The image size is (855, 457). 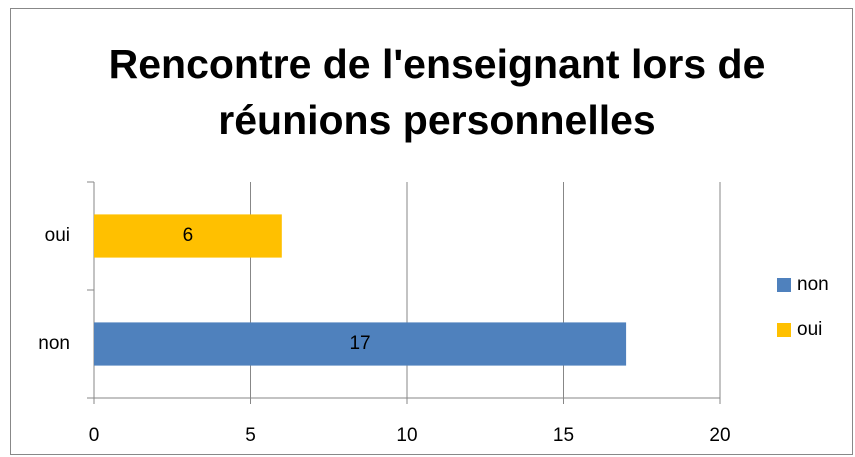 I want to click on x-tick-label: 0, so click(x=94, y=435).